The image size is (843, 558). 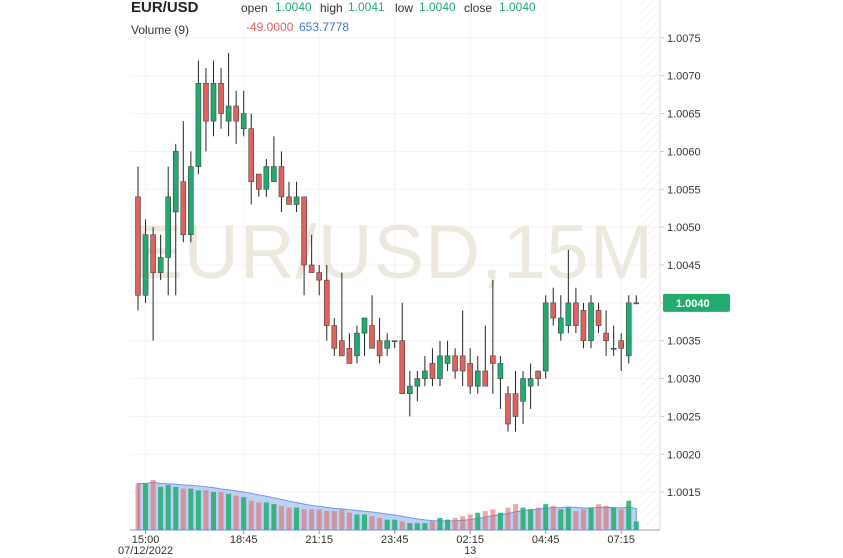 What do you see at coordinates (293, 7) in the screenshot?
I see `open-value: 1.0040` at bounding box center [293, 7].